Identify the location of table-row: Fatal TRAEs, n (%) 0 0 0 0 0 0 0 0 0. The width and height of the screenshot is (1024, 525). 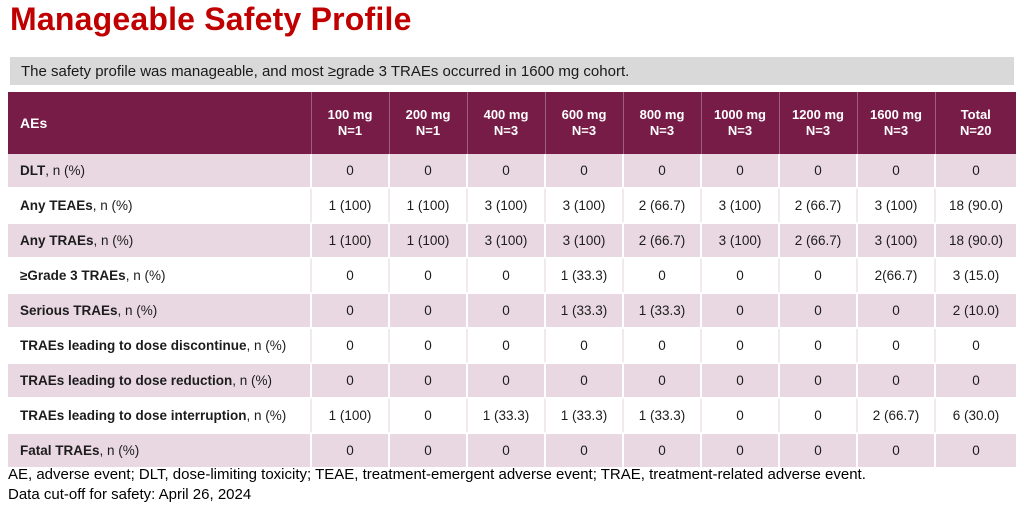
(512, 451).